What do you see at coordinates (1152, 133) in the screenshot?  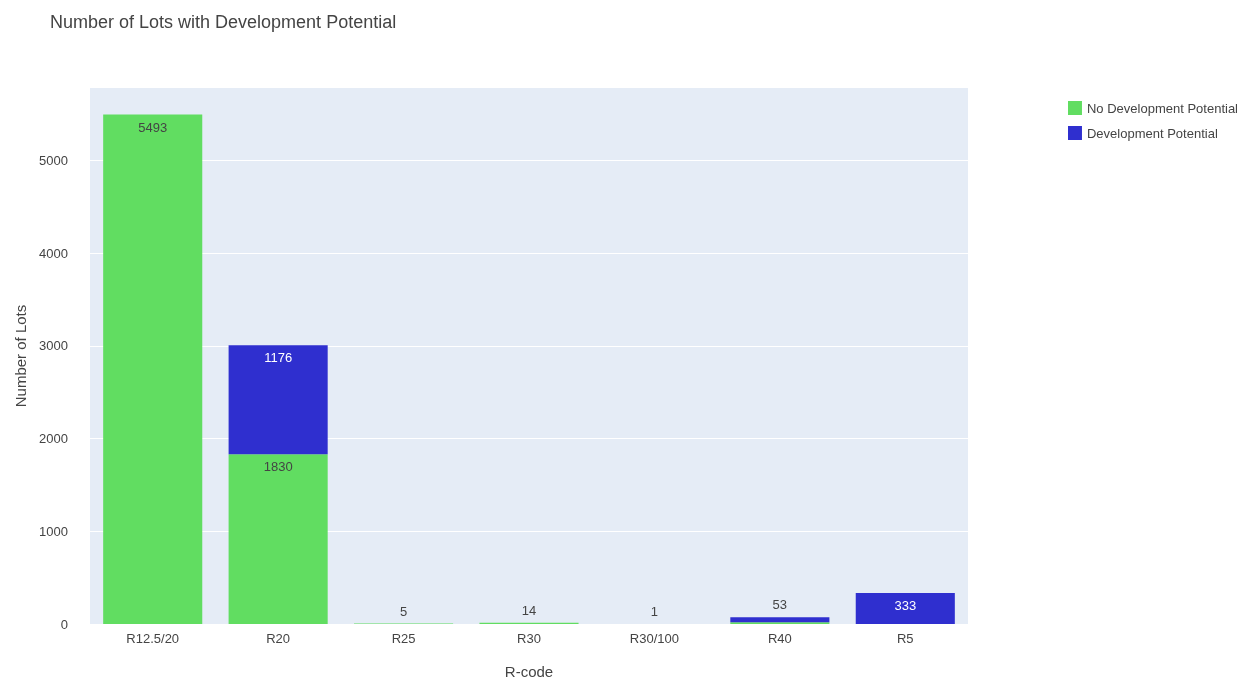 I see `legend-label: Development Potential` at bounding box center [1152, 133].